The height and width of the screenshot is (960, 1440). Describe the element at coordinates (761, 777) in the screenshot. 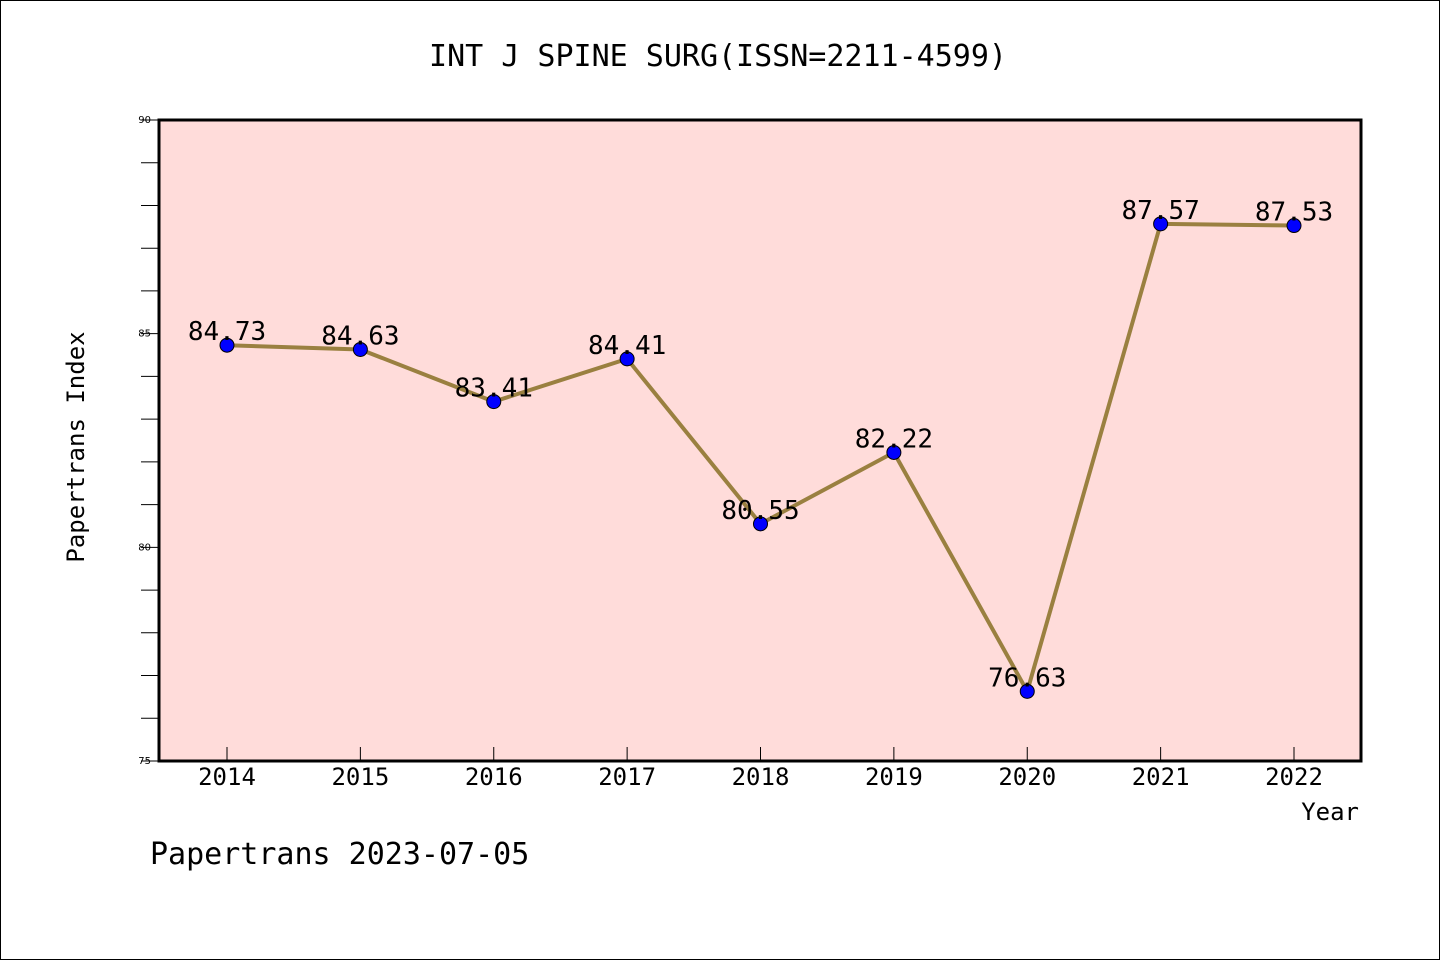

I see `x-tick-label: 2018` at that location.